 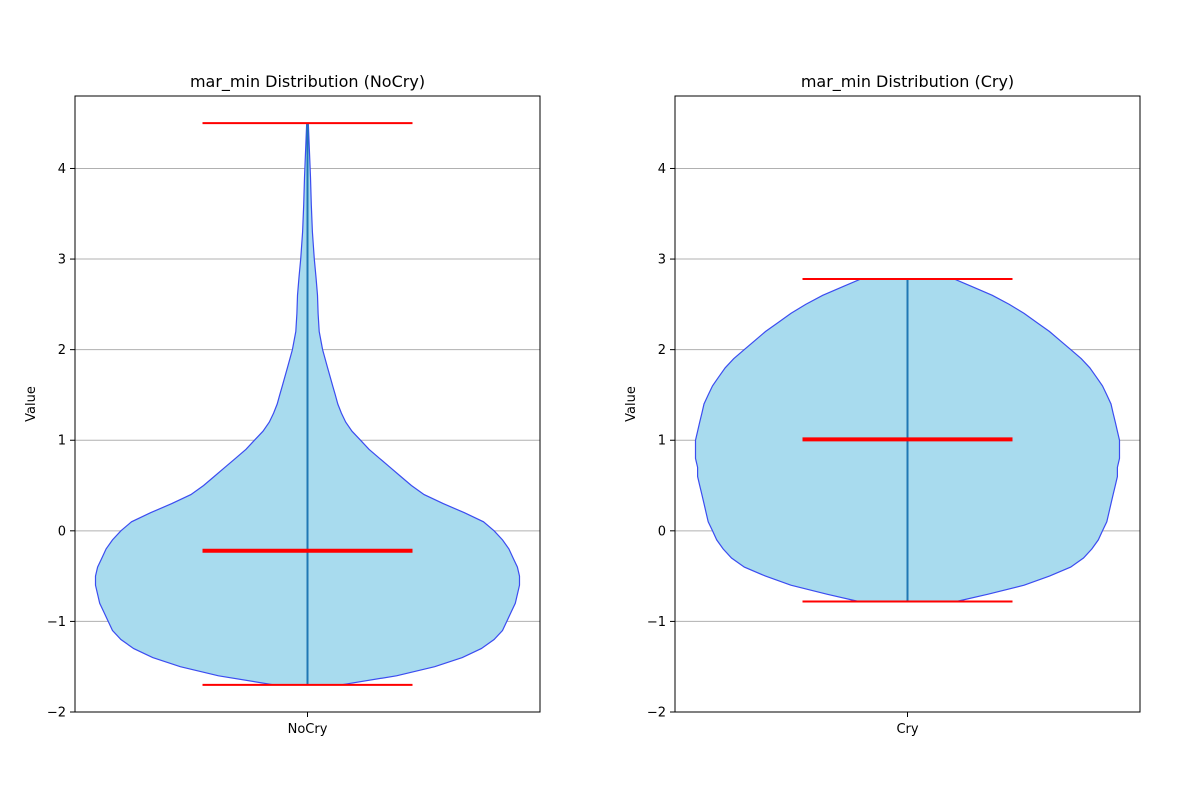 What do you see at coordinates (308, 729) in the screenshot?
I see `x-tick-label: NoCry` at bounding box center [308, 729].